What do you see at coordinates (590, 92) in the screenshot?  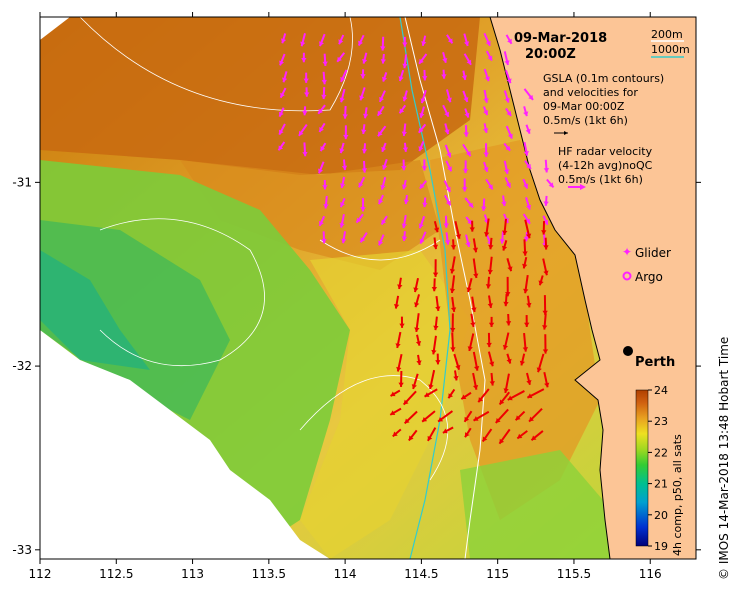 I see `gsla-legend-line2: and velocities for` at bounding box center [590, 92].